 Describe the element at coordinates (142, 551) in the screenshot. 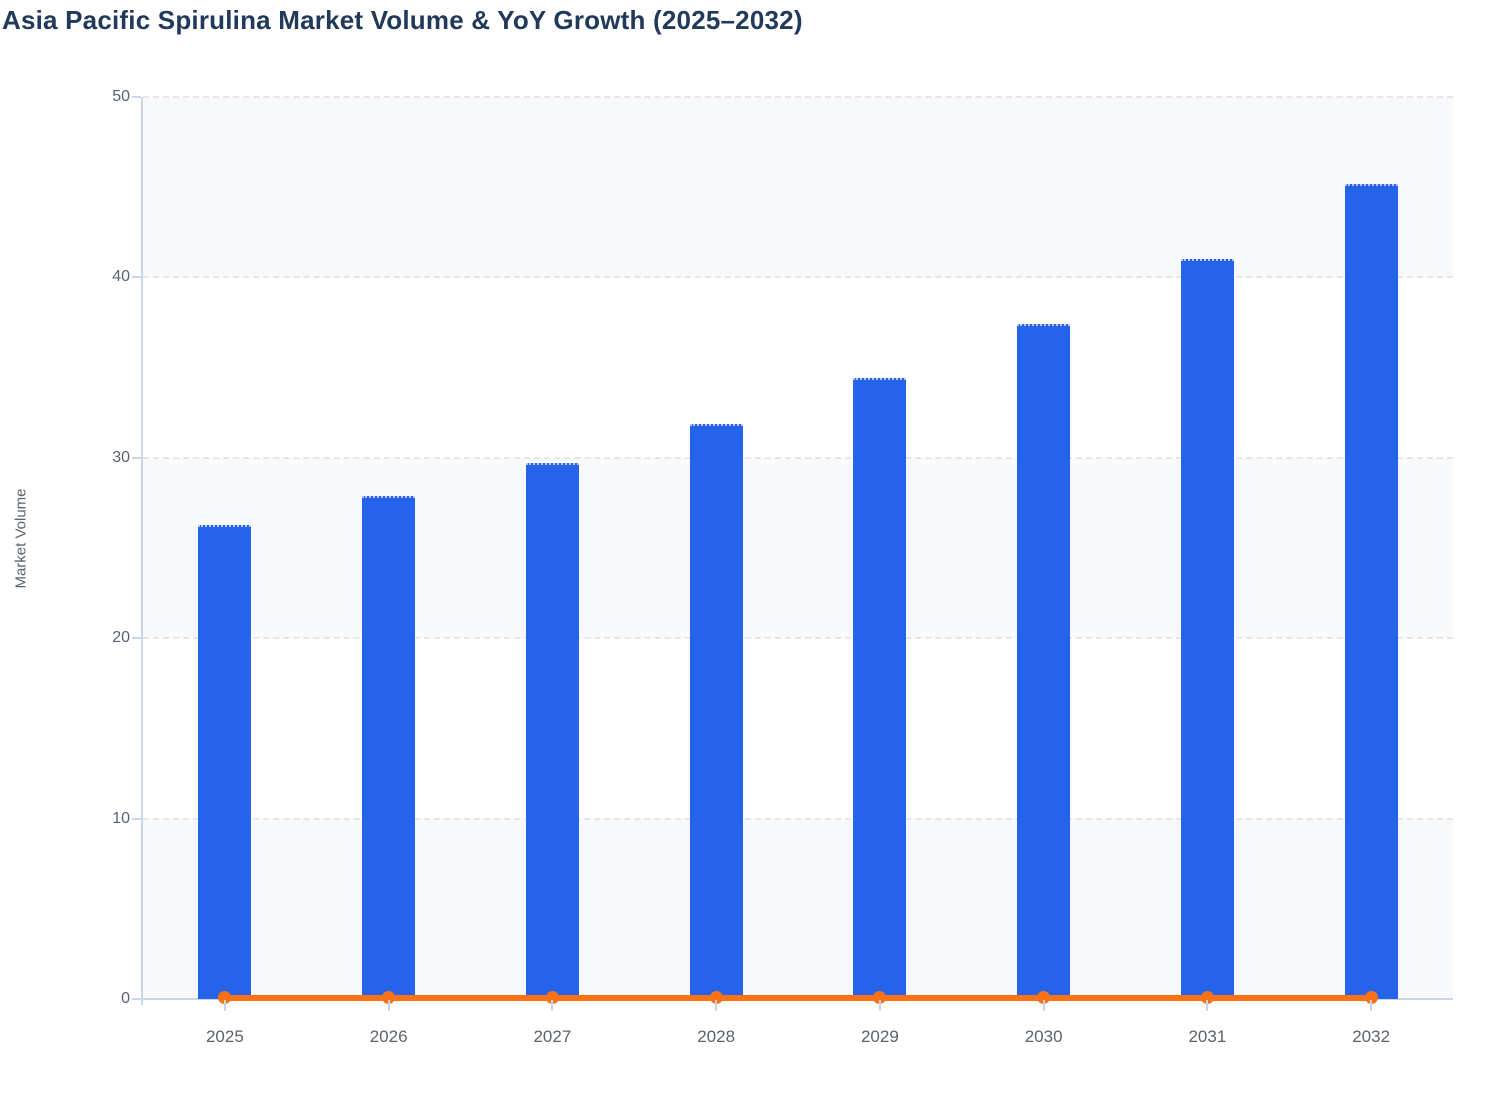

I see `y-axis-line` at that location.